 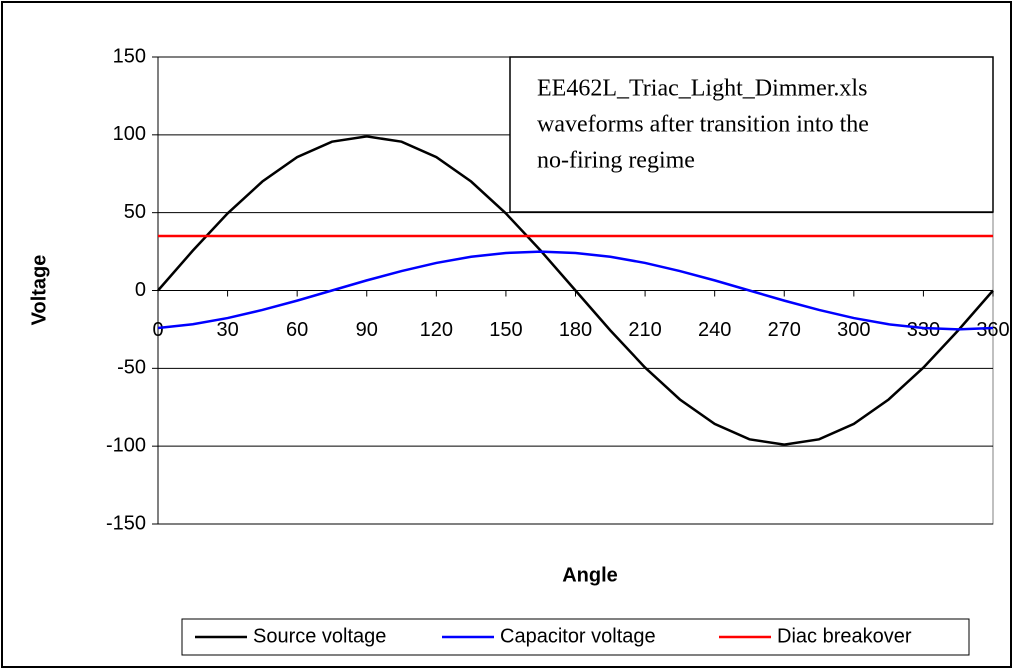 I want to click on y-tick-label: 100, so click(x=129, y=134).